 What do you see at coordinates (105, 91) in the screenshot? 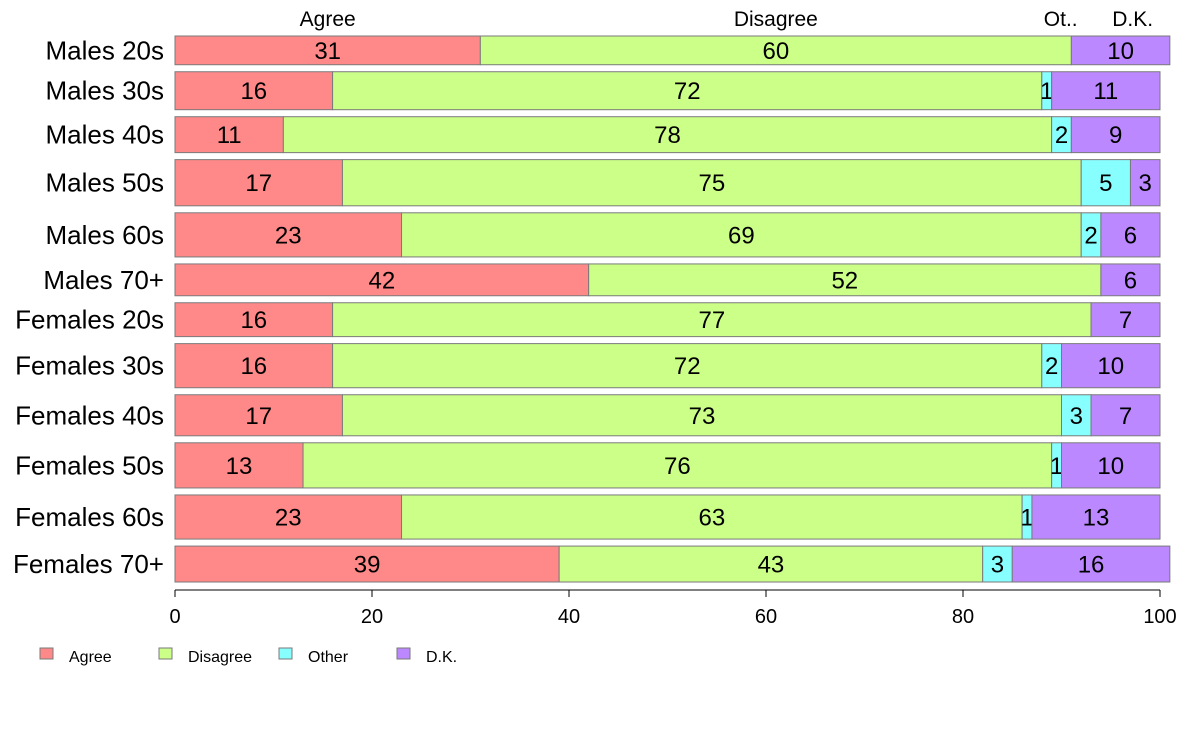
I see `category-label: Males 30s` at bounding box center [105, 91].